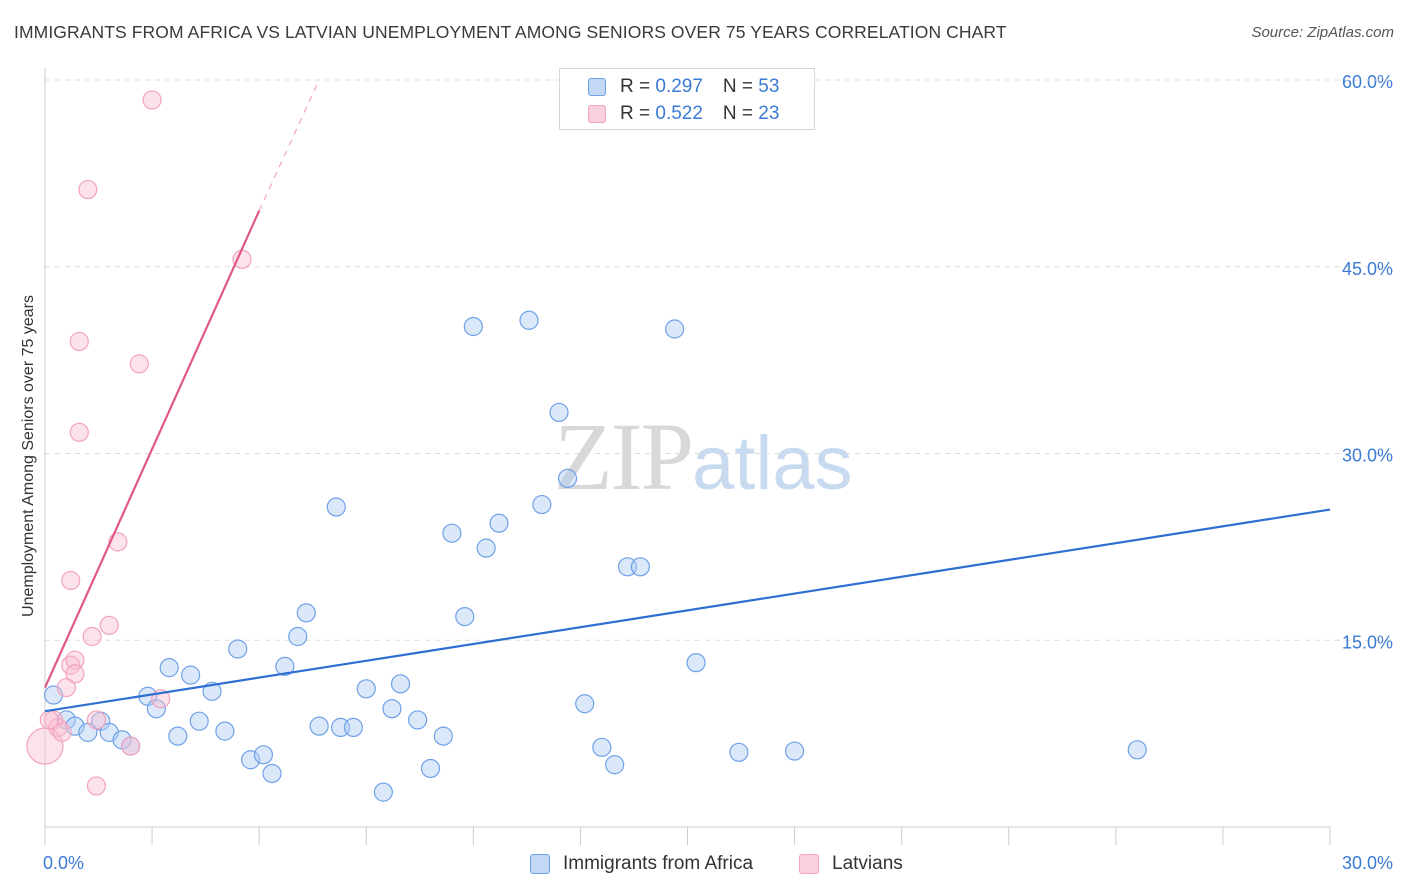 This screenshot has height=892, width=1406. What do you see at coordinates (152, 449) in the screenshot?
I see `trendline-latvians` at bounding box center [152, 449].